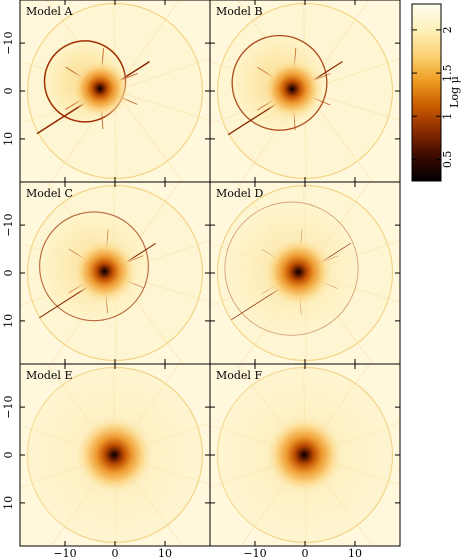 This screenshot has height=560, width=463. I want to click on panel-model-d: Model D, so click(305, 273).